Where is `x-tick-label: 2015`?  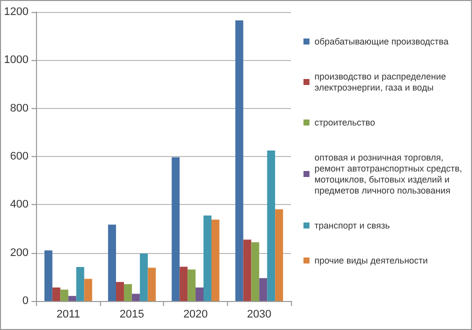 x-tick-label: 2015 is located at coordinates (132, 314).